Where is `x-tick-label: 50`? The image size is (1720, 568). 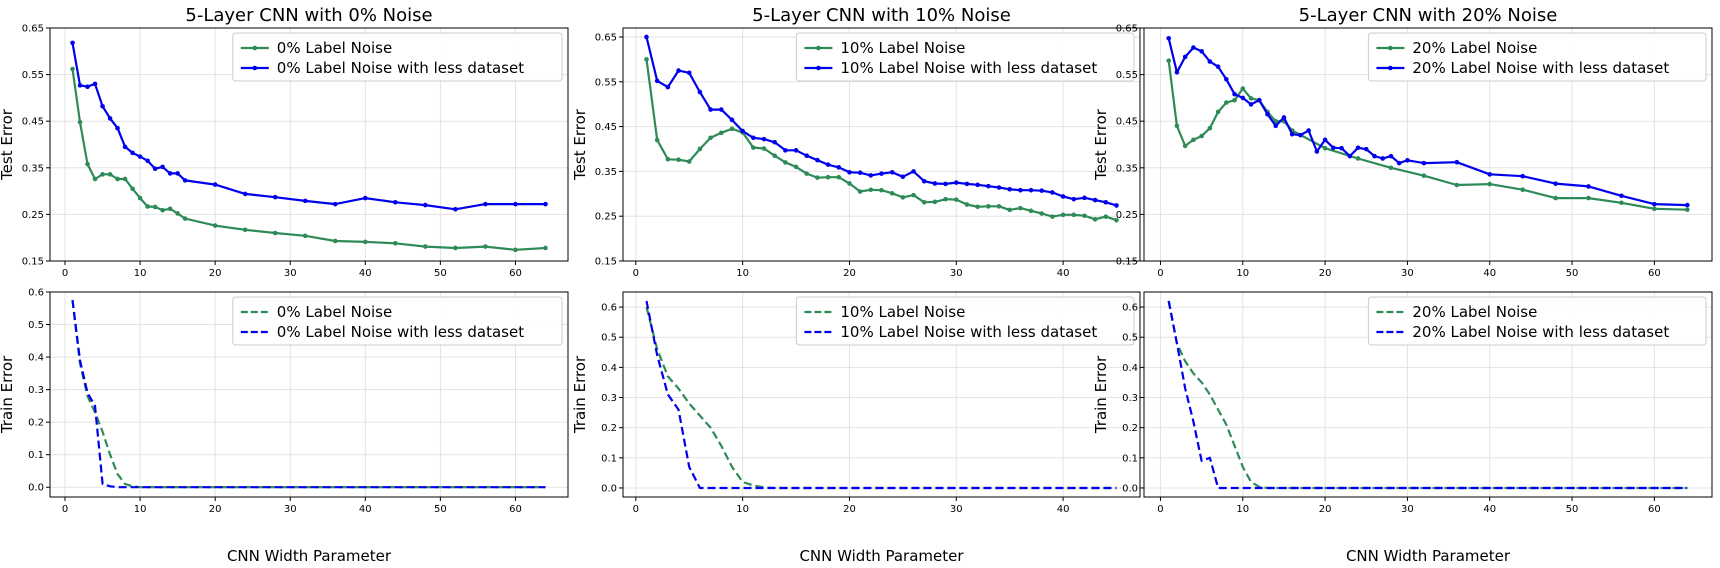
x-tick-label: 50 is located at coordinates (440, 273).